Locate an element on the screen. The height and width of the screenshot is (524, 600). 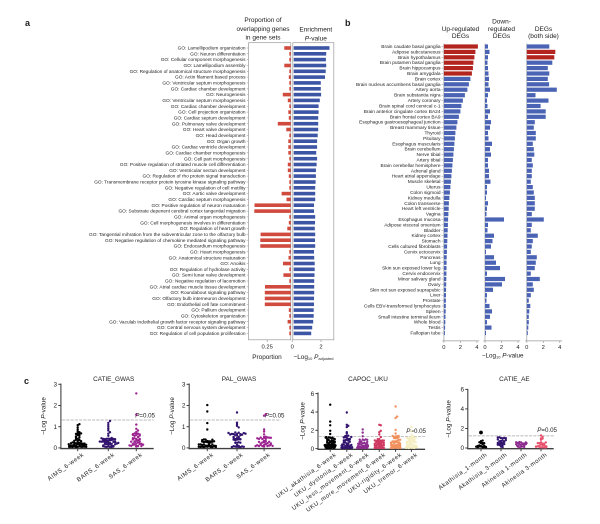
svg-text: Colon sigmoid is located at coordinates (425, 193).